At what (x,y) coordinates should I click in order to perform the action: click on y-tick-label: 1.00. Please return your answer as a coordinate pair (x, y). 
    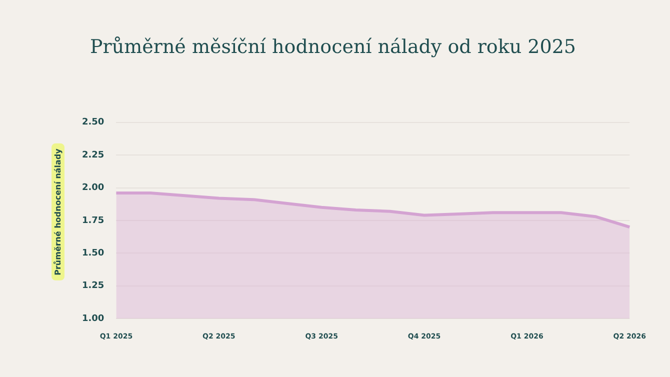
    Looking at the image, I should click on (93, 319).